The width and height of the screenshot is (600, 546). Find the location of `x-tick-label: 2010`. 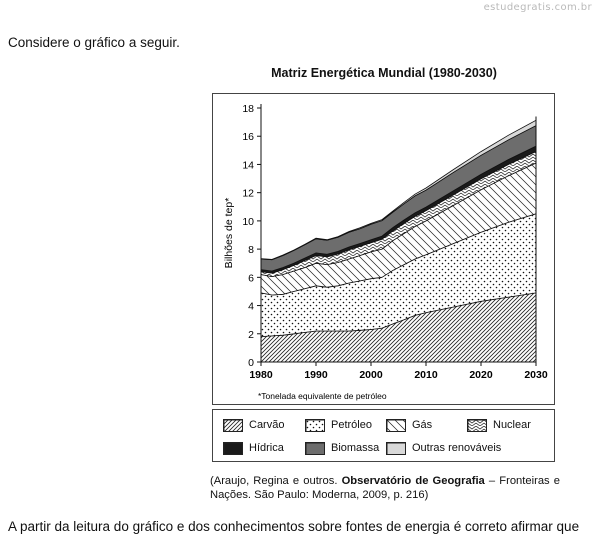

x-tick-label: 2010 is located at coordinates (426, 375).